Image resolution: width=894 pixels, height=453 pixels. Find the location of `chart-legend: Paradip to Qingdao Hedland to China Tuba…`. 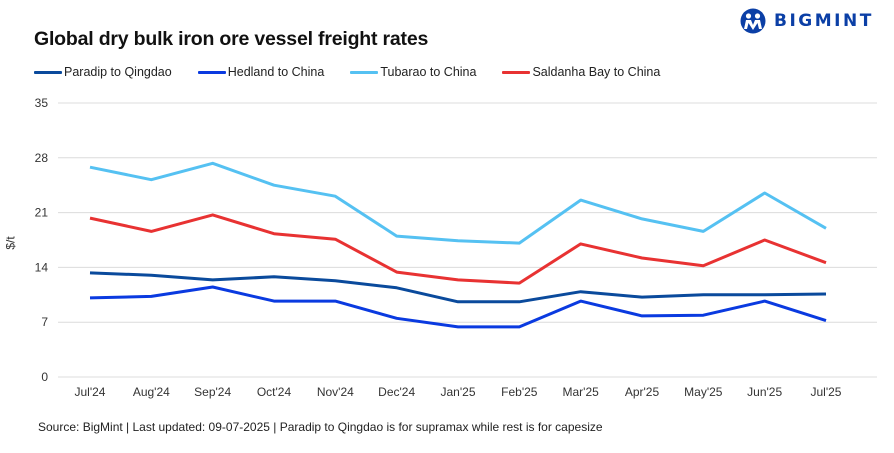

chart-legend: Paradip to Qingdao Hedland to China Tuba… is located at coordinates (360, 72).